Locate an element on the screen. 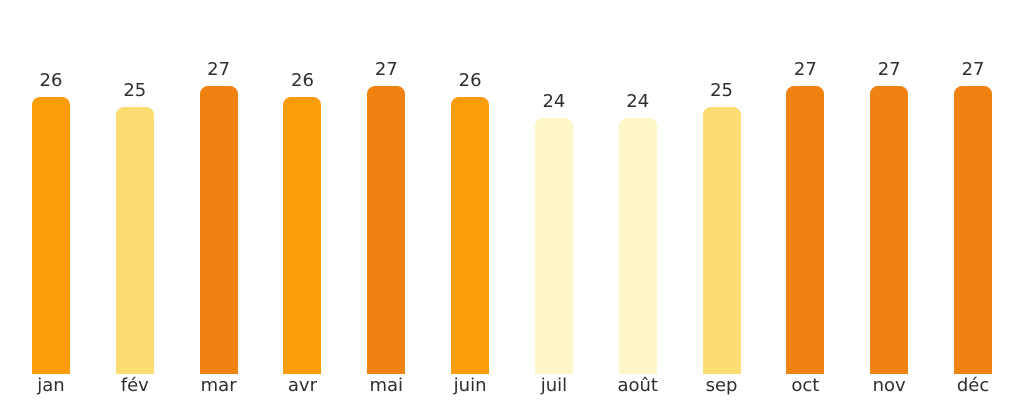 This screenshot has height=404, width=1024. bar-column-juil: 24 is located at coordinates (554, 233).